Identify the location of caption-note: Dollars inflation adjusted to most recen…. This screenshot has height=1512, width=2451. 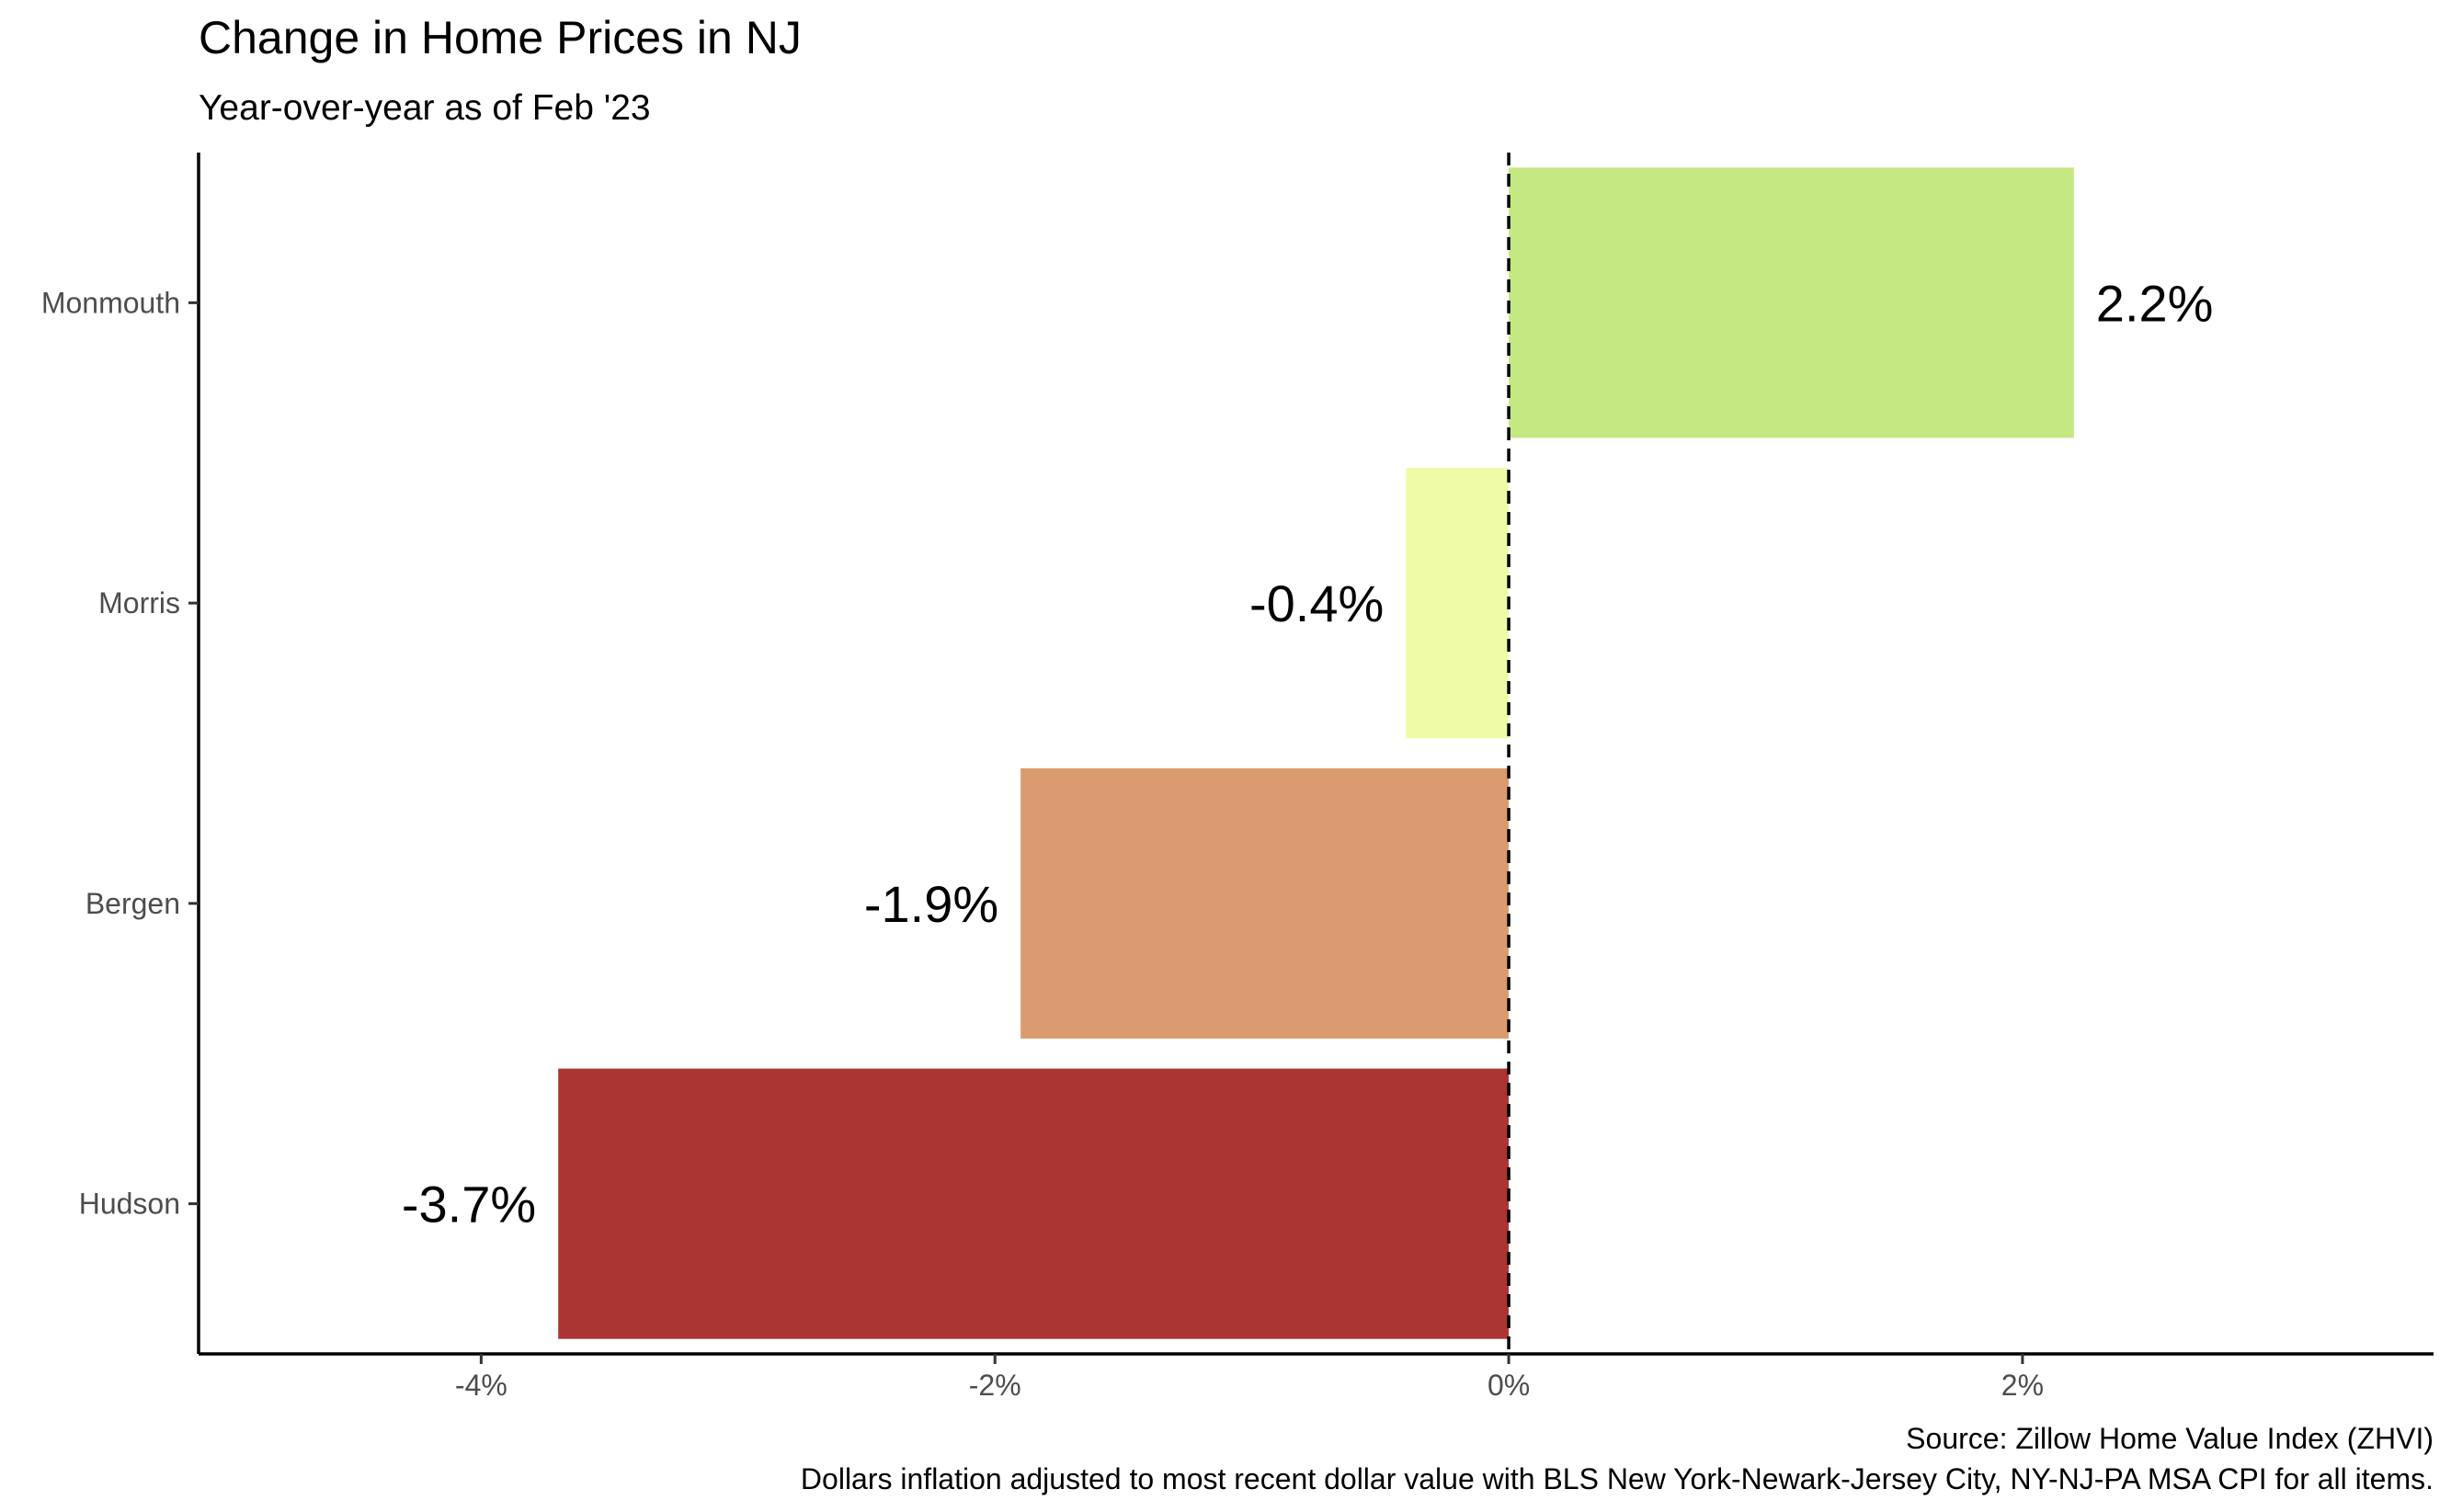
(1617, 1479).